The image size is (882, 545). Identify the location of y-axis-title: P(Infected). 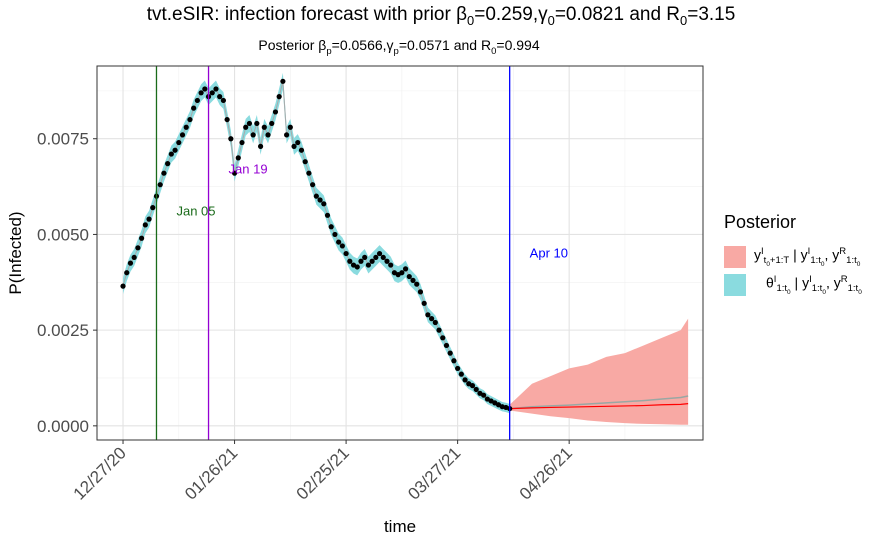
(15, 252).